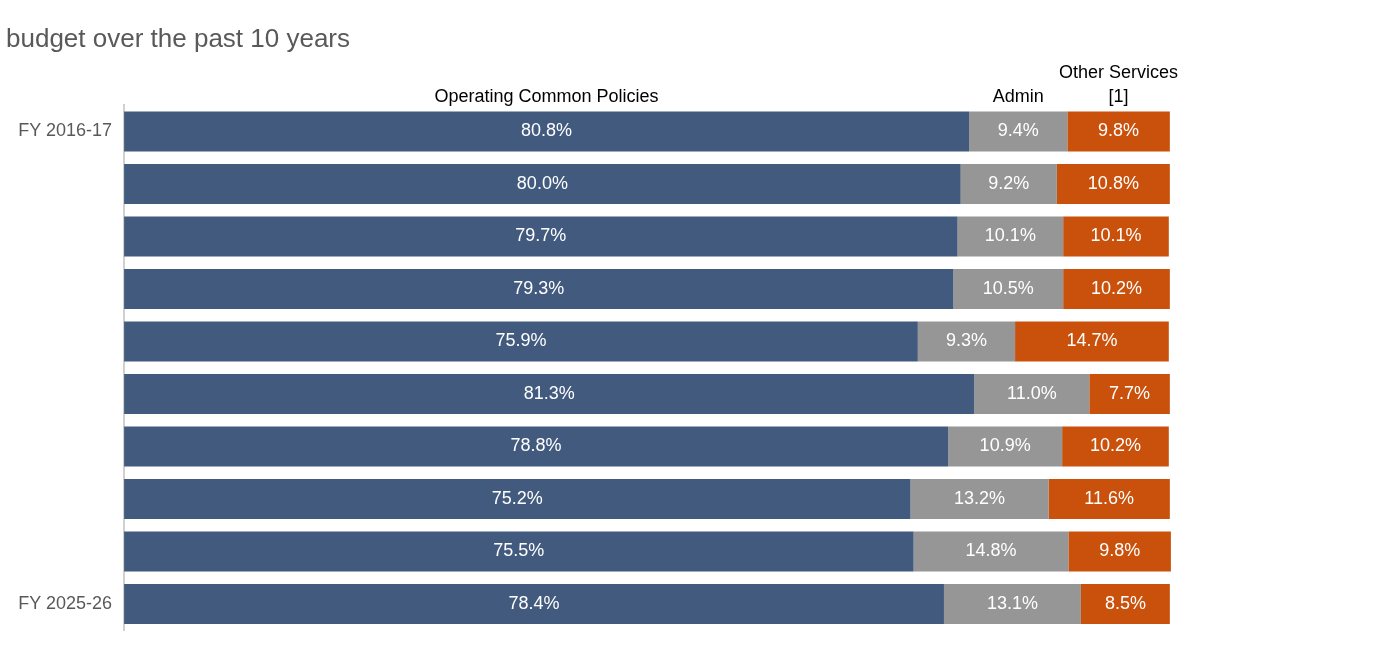 The width and height of the screenshot is (1393, 653). I want to click on data-label: 80.0%, so click(542, 182).